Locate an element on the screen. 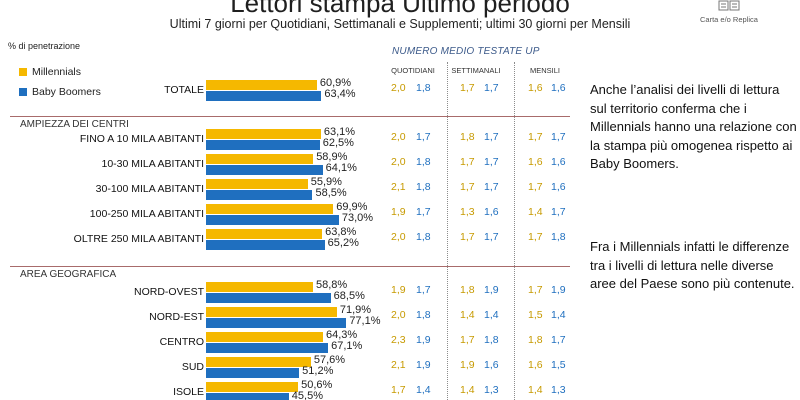 Image resolution: width=800 pixels, height=400 pixels. row-label: 30-100 MILA ABITANTI is located at coordinates (149, 189).